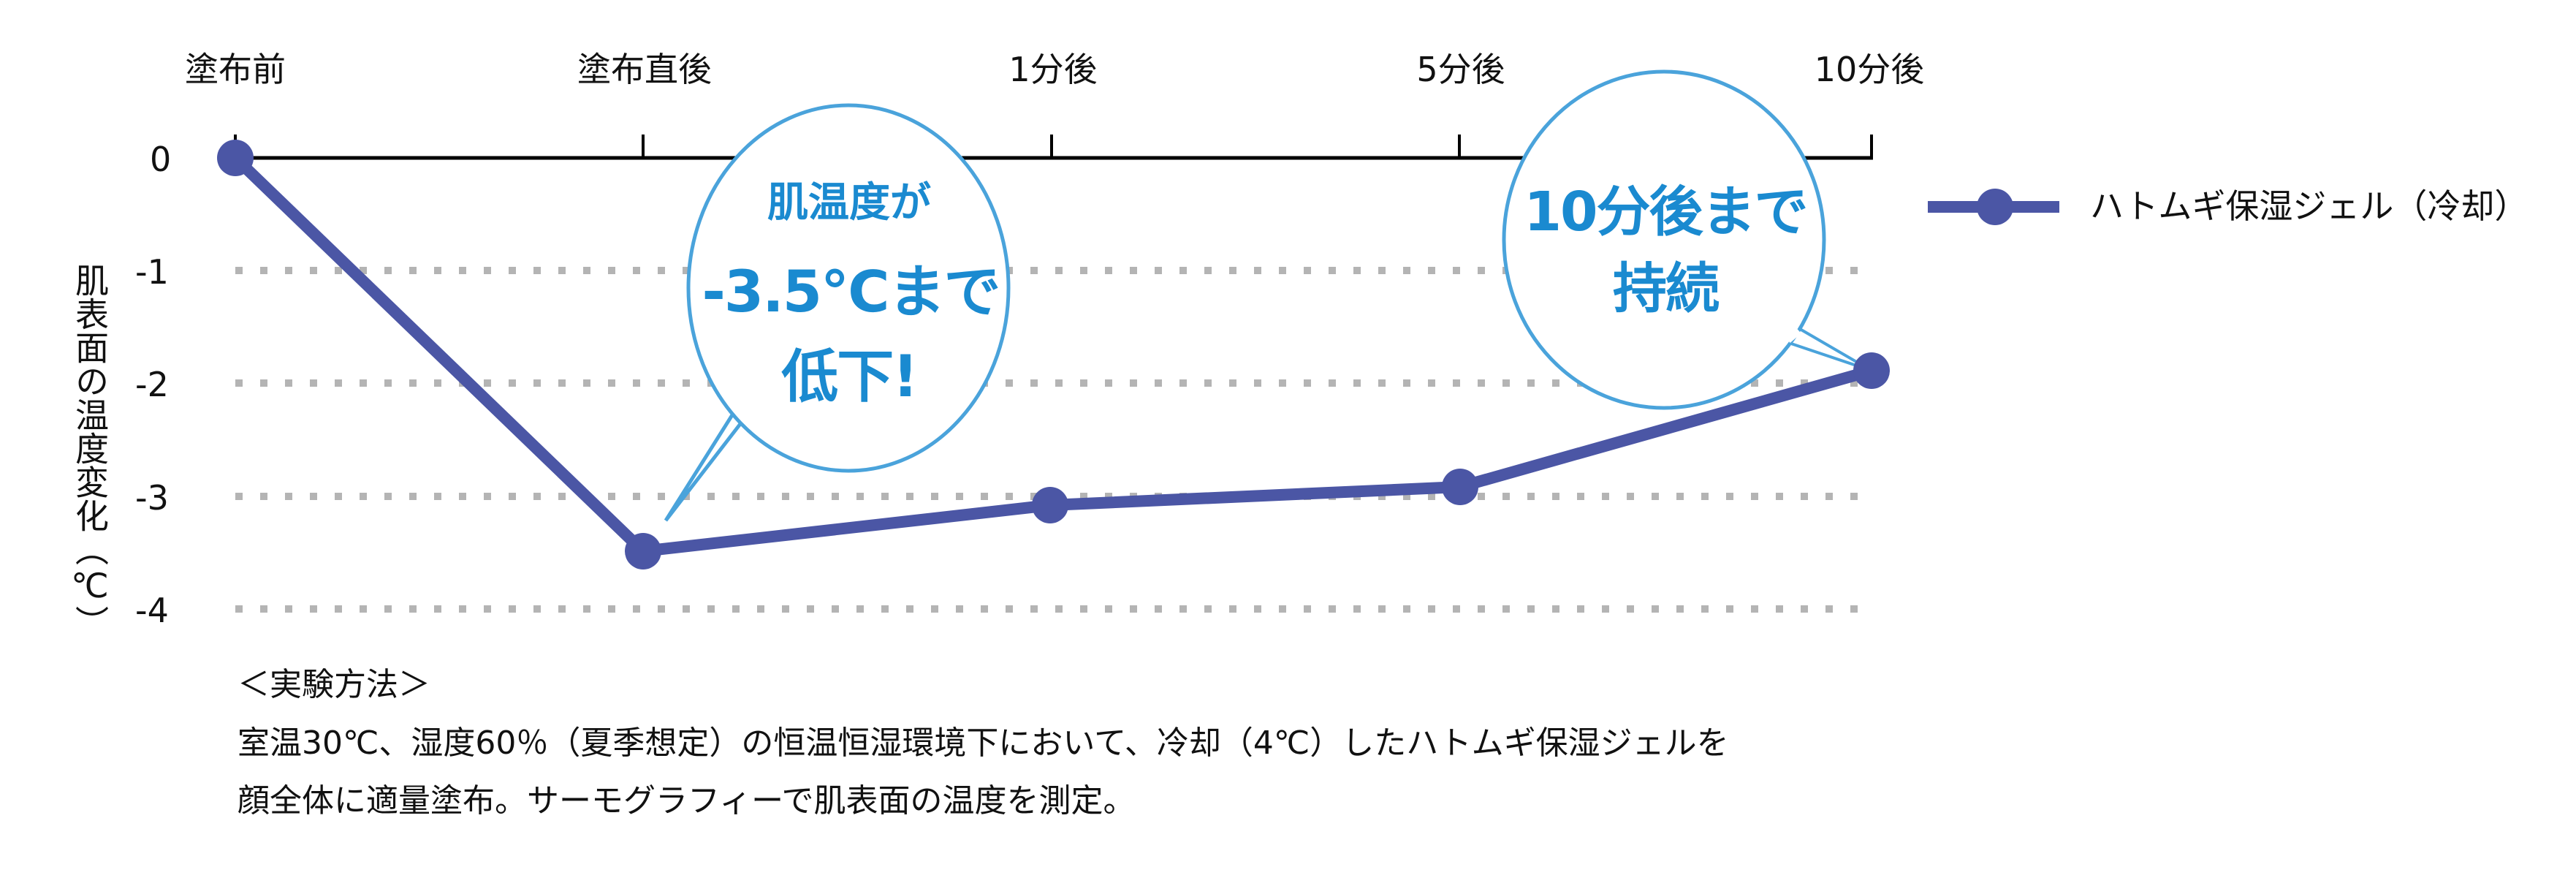 This screenshot has height=878, width=2576. What do you see at coordinates (645, 69) in the screenshot?
I see `x-label-immediately-after: 塗布直後` at bounding box center [645, 69].